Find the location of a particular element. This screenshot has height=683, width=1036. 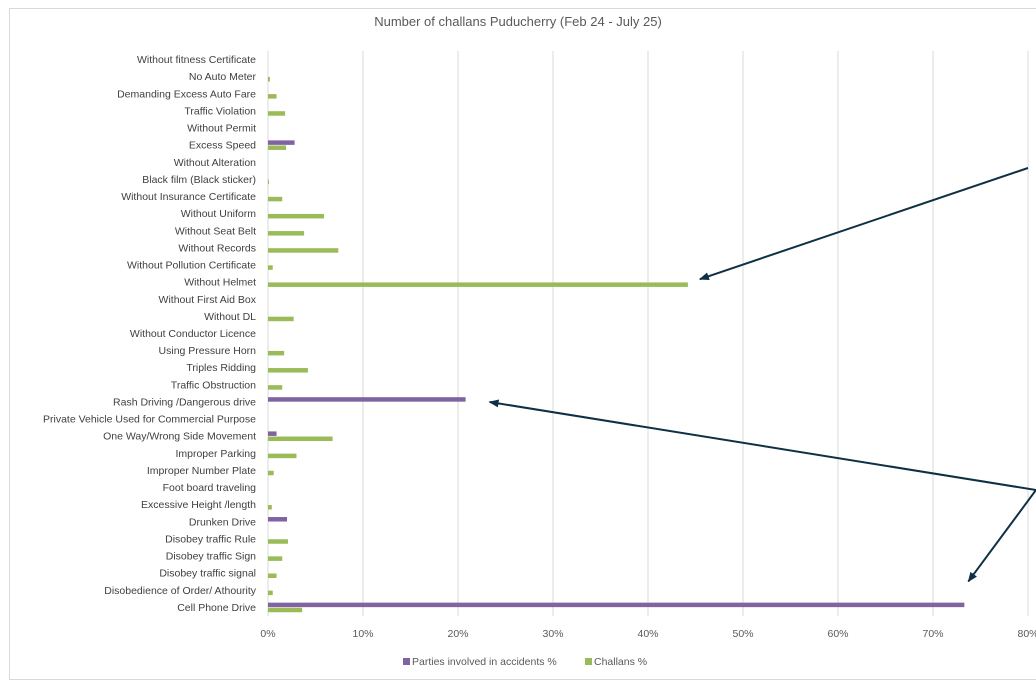

category-label: Disobey traffic Sign is located at coordinates (211, 557).